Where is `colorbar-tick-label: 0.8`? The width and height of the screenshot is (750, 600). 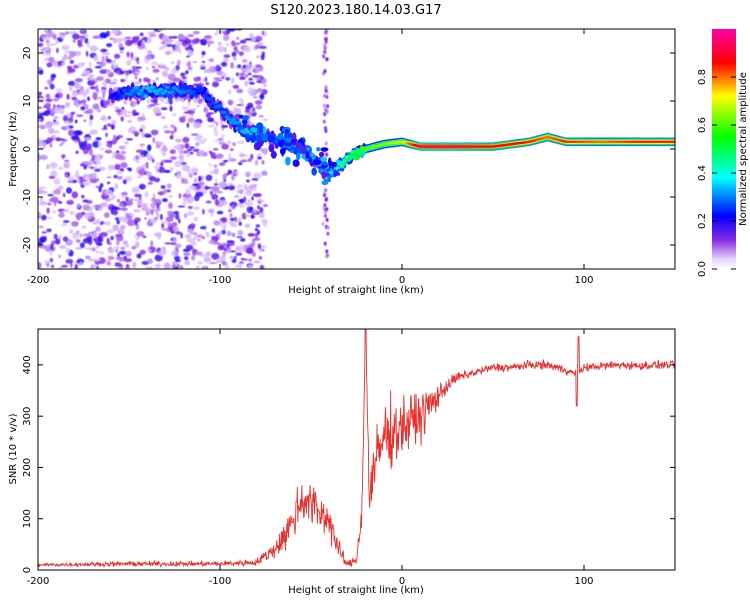 colorbar-tick-label: 0.8 is located at coordinates (702, 77).